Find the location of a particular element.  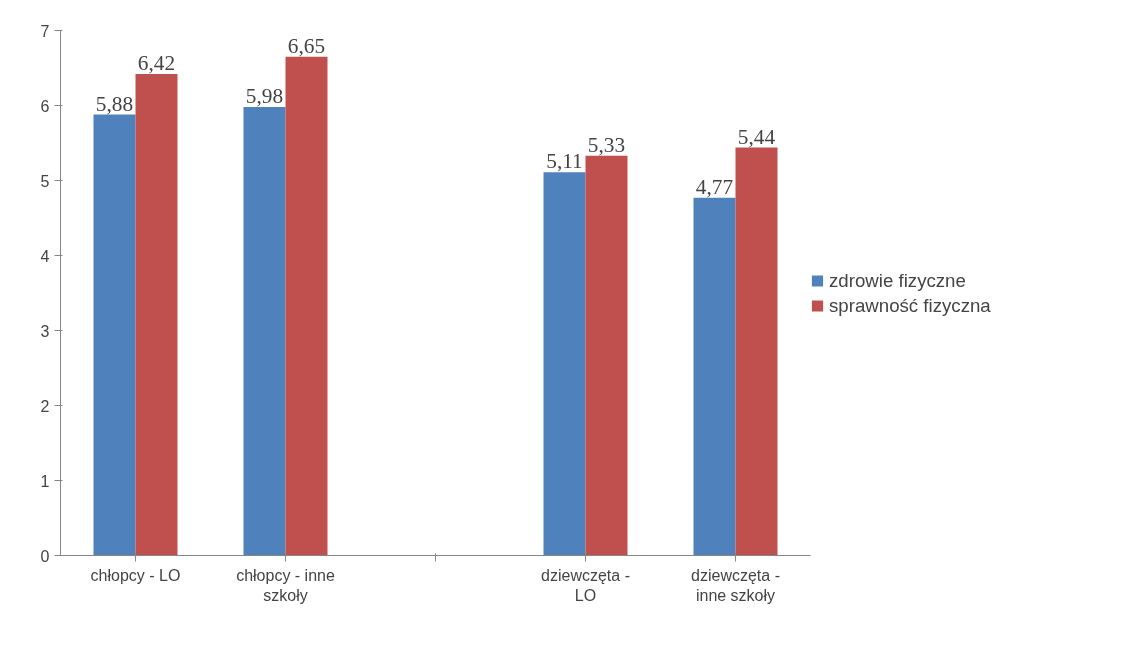

data-label: 6,42 is located at coordinates (156, 63).